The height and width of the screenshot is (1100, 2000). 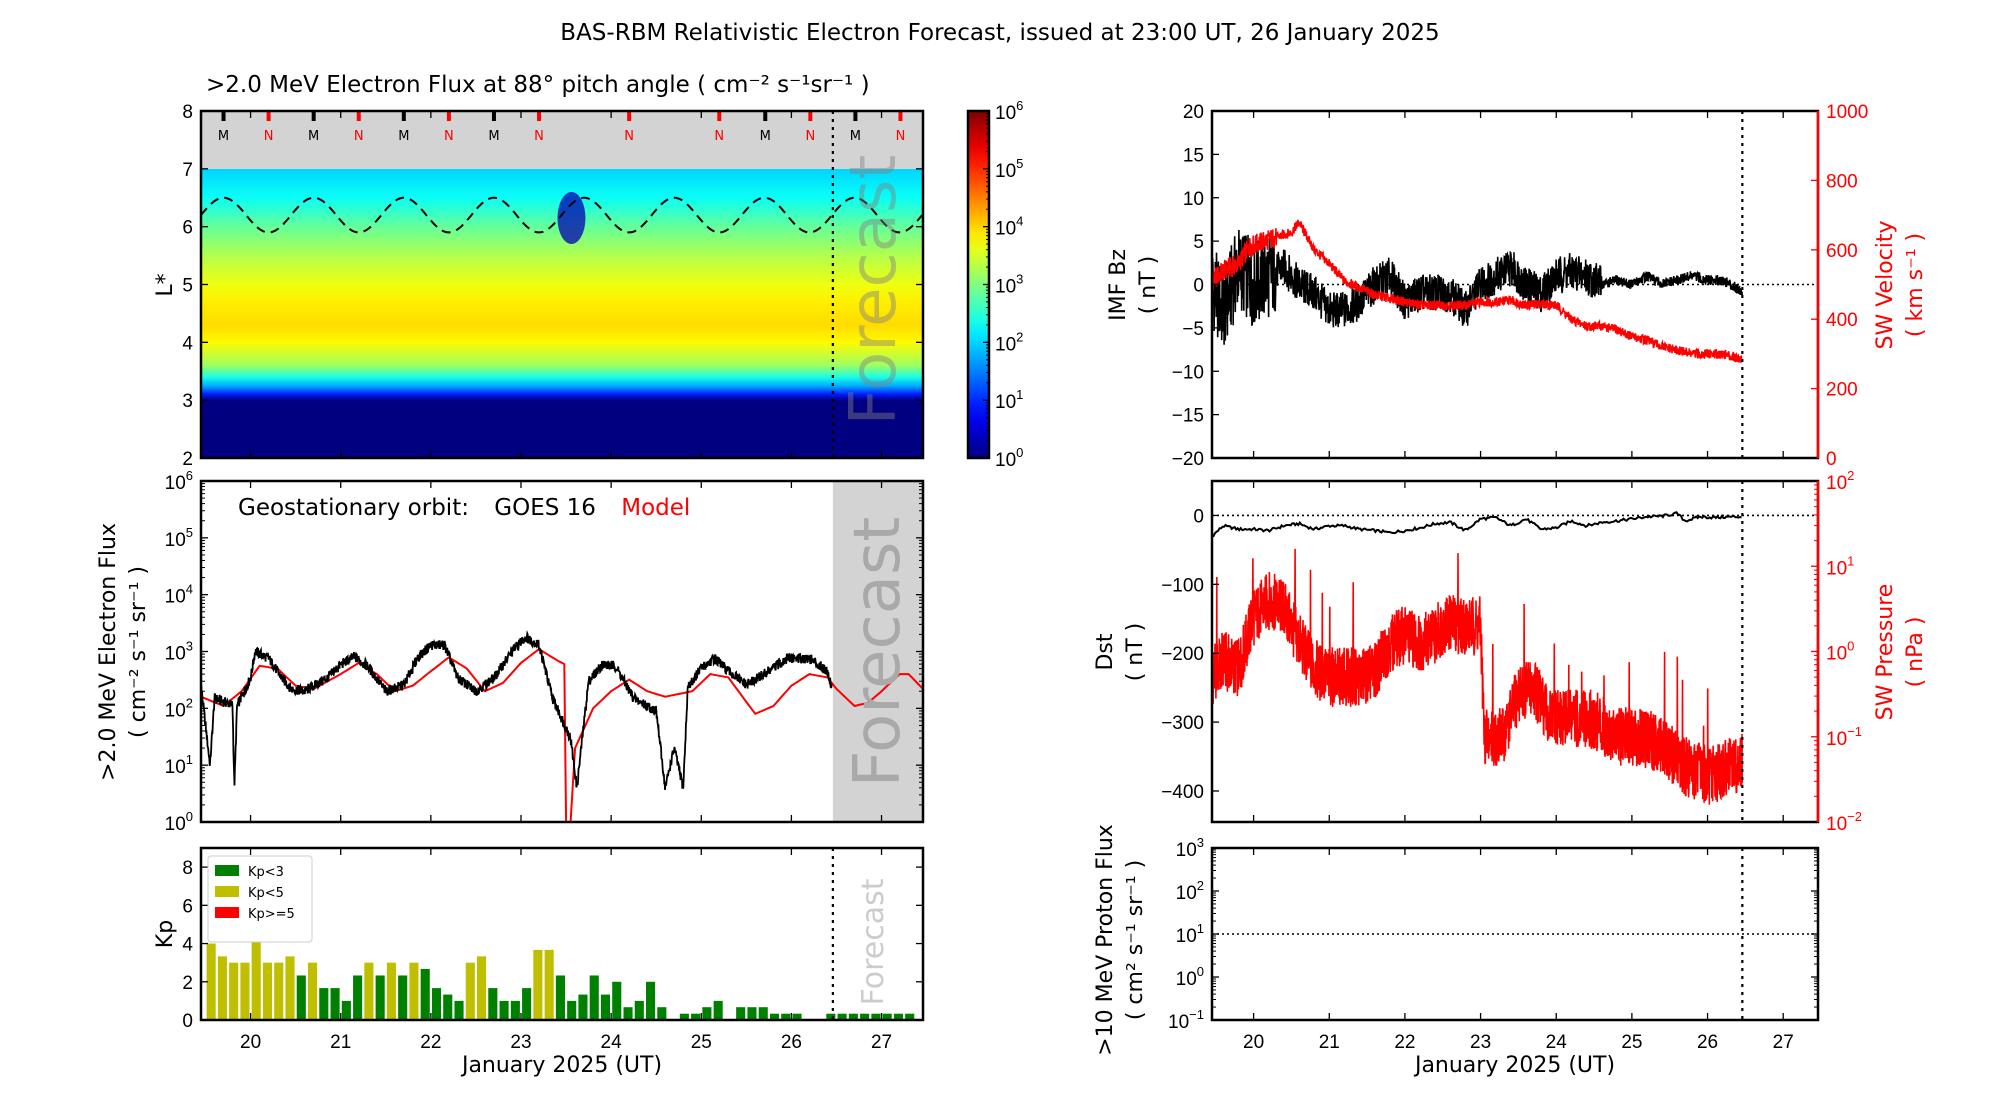 What do you see at coordinates (1188, 416) in the screenshot?
I see `y-tick-label: −15` at bounding box center [1188, 416].